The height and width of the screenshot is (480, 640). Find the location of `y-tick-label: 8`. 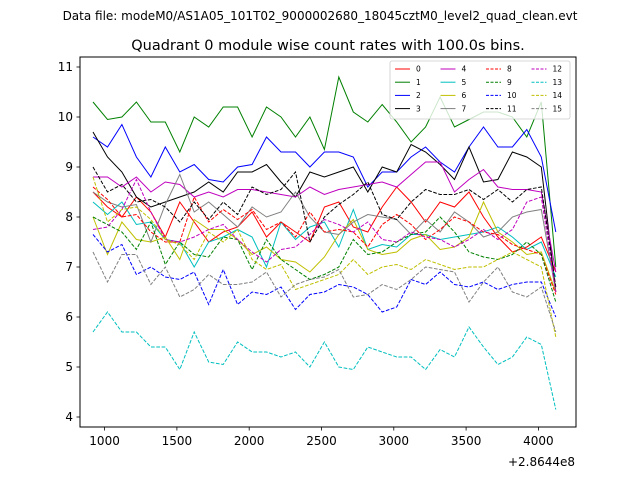

y-tick-label: 8 is located at coordinates (69, 217).